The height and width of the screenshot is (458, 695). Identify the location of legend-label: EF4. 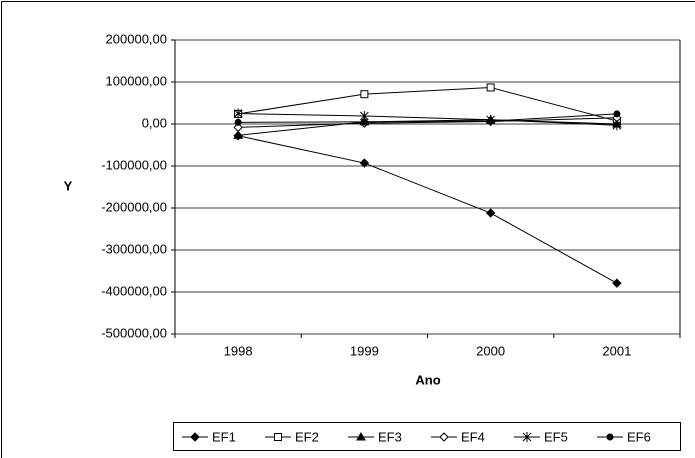
(473, 436).